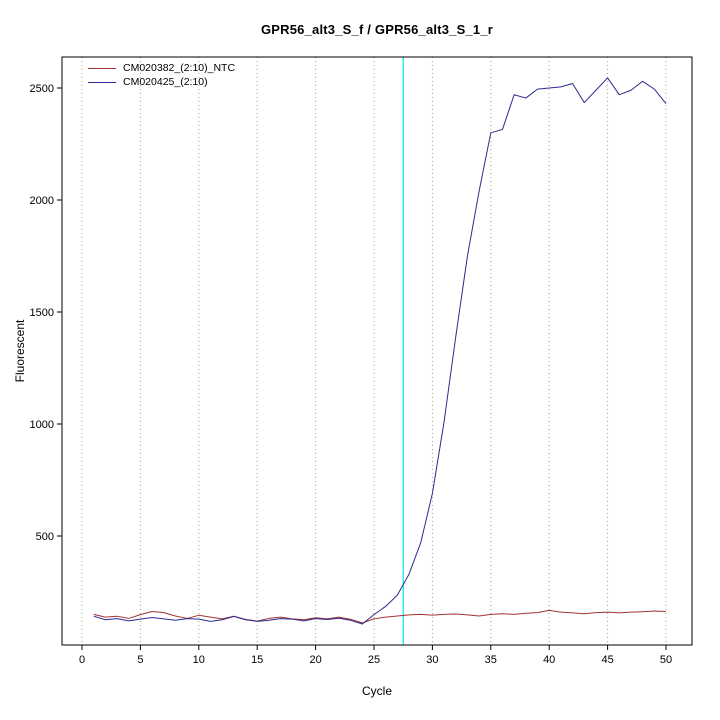  Describe the element at coordinates (377, 29) in the screenshot. I see `chart-title: GPR56_alt3_S_f / GPR56_alt3_S_1_r` at that location.